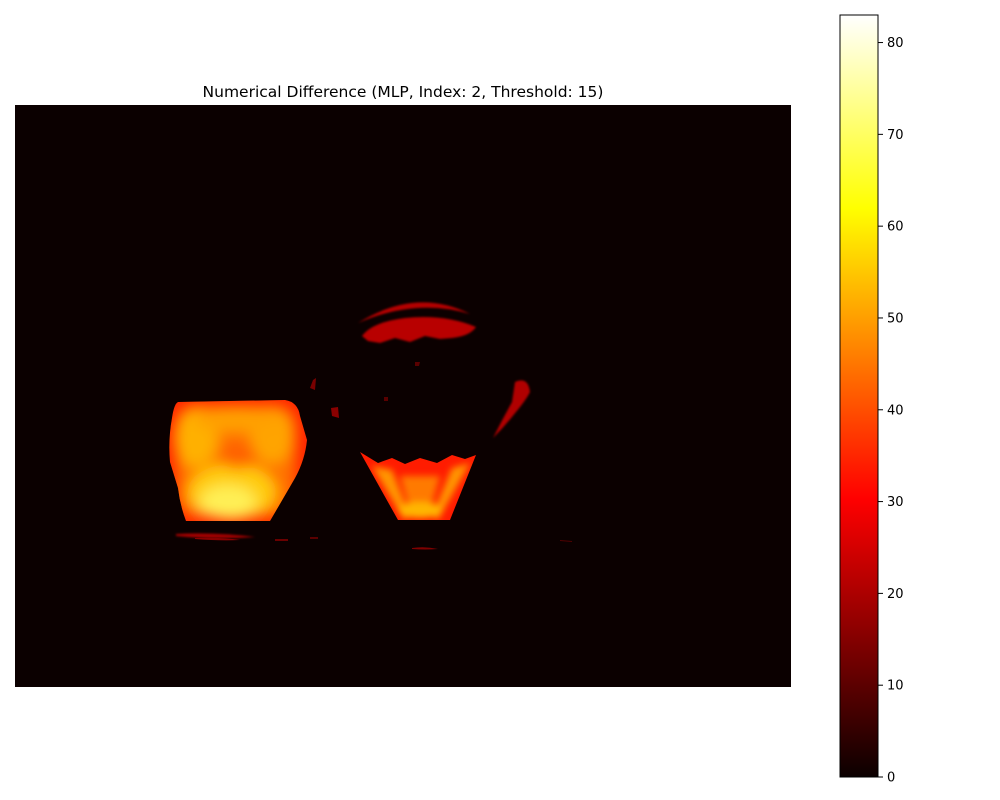  Describe the element at coordinates (420, 400) in the screenshot. I see `region-right-sliver` at that location.